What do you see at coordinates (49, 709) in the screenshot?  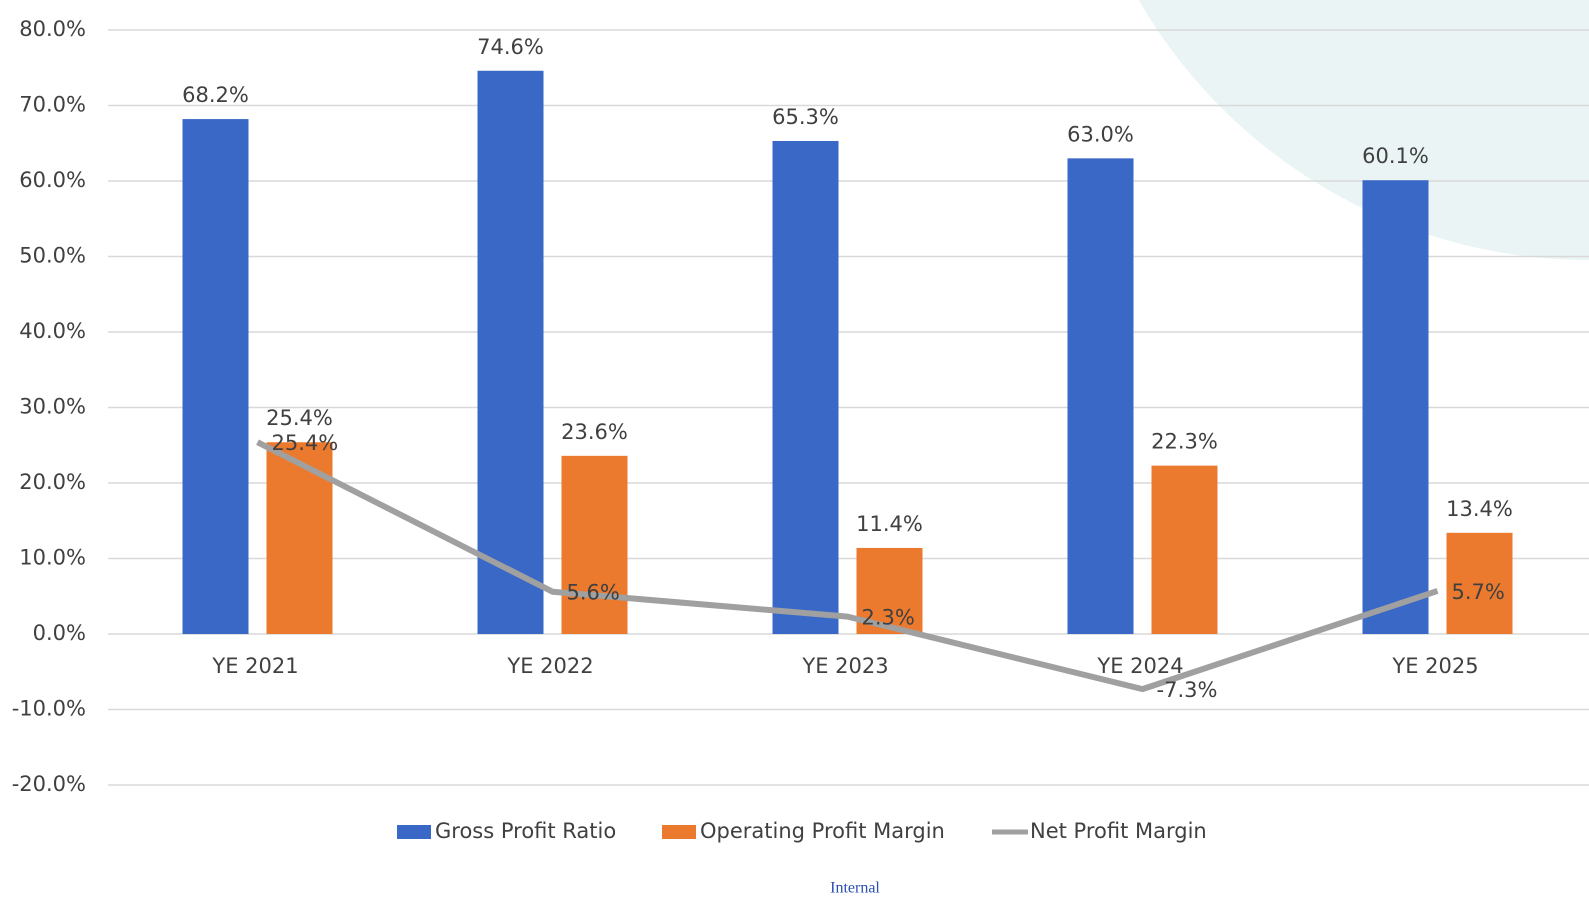 I see `y-tick-label: -10.0%` at bounding box center [49, 709].